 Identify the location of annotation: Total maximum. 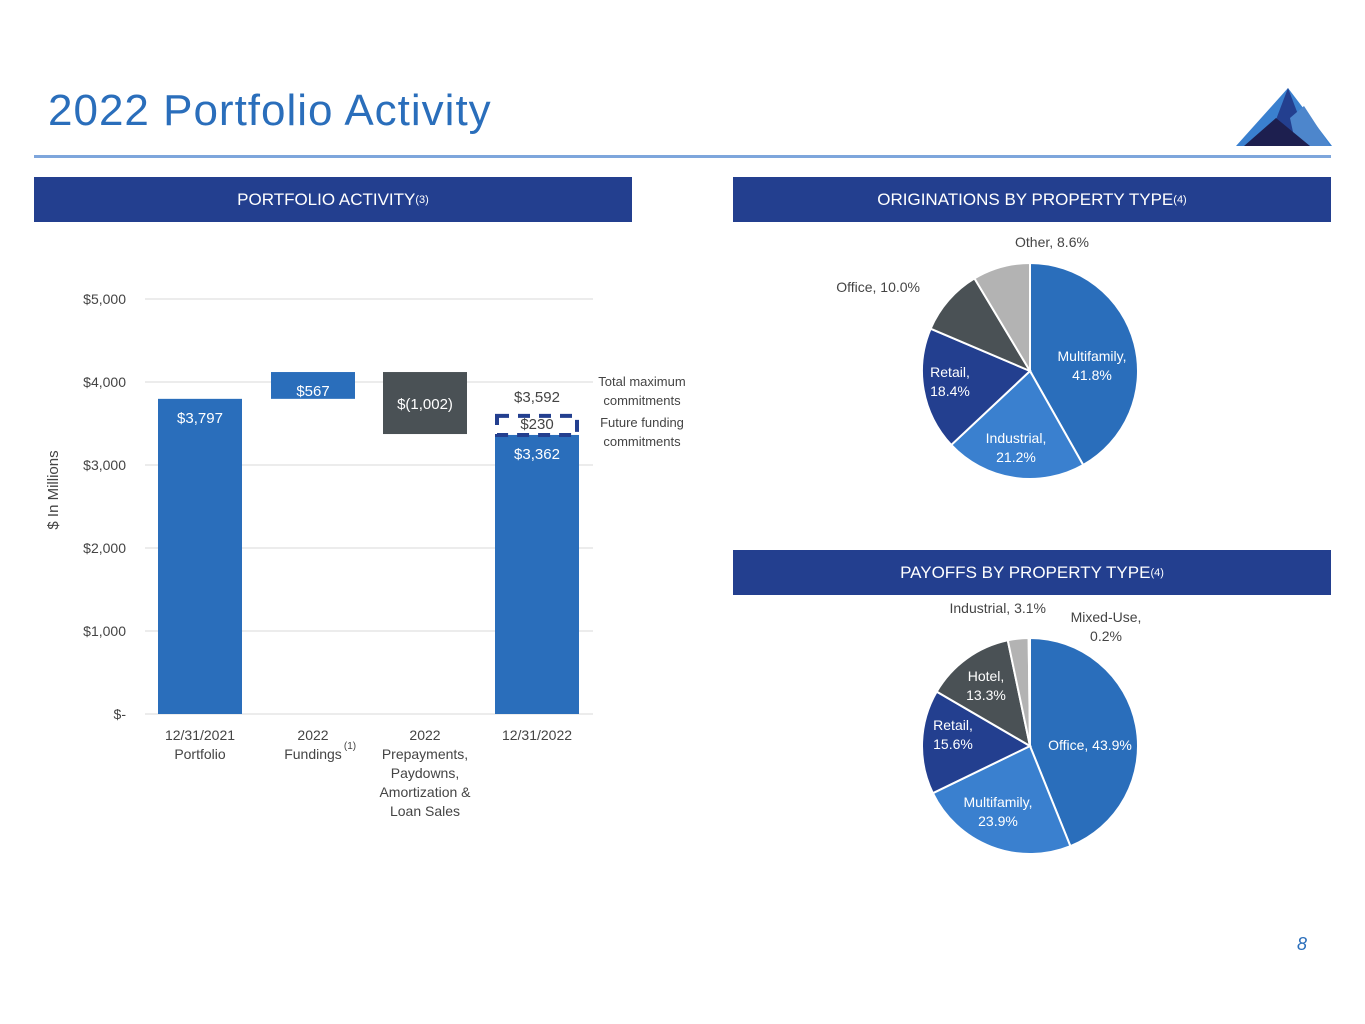
(641, 381).